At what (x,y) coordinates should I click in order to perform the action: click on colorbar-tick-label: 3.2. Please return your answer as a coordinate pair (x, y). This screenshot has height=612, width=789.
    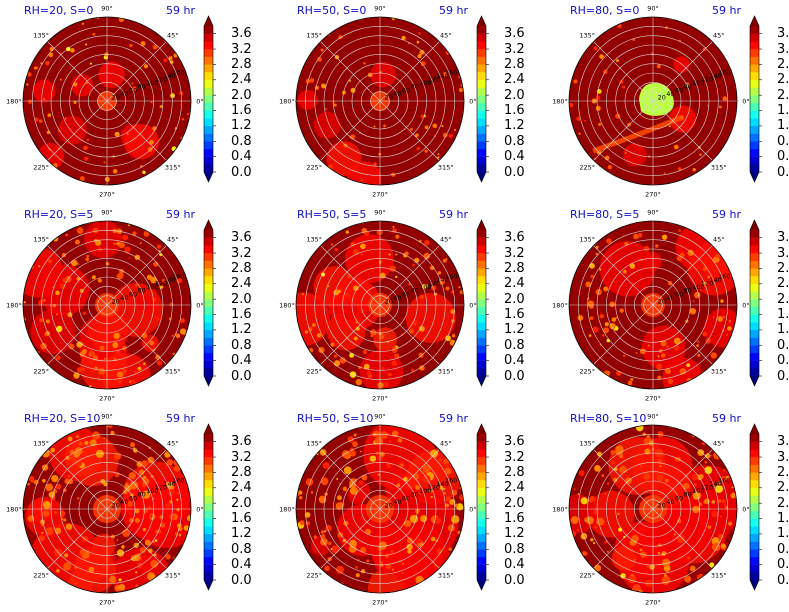
    Looking at the image, I should click on (514, 457).